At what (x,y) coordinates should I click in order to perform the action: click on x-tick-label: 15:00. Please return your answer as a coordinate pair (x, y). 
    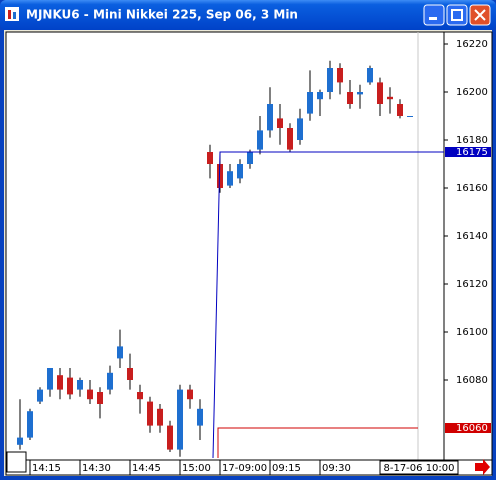
    Looking at the image, I should click on (196, 468).